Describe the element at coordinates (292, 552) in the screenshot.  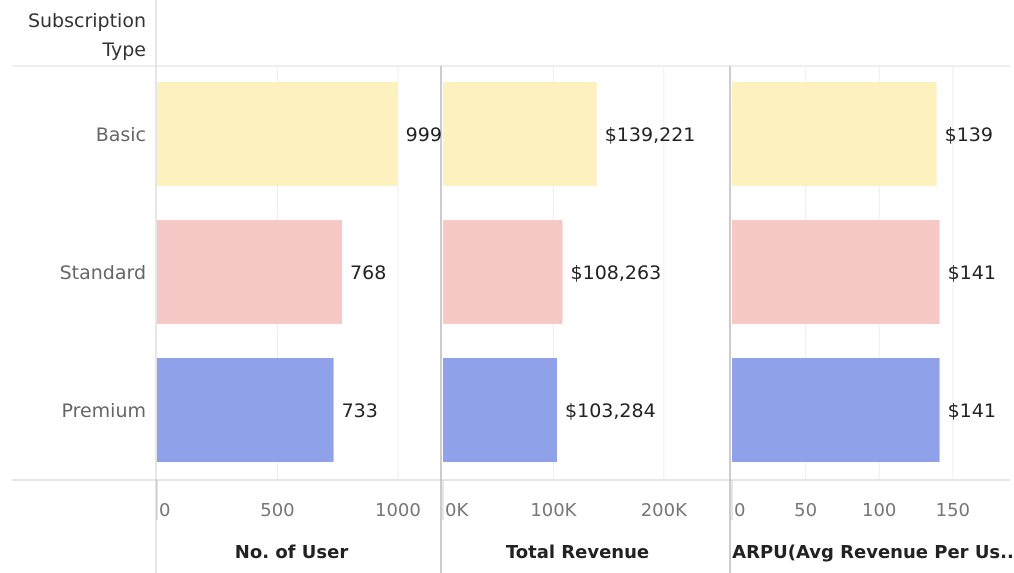
I see `axis-title-panel1: No. of User` at that location.